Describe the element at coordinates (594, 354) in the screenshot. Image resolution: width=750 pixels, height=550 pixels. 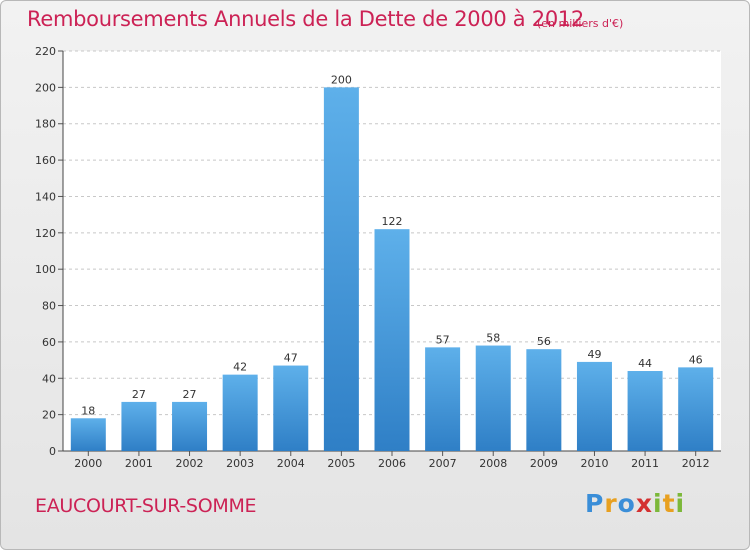
I see `bar-value-label: 49` at that location.